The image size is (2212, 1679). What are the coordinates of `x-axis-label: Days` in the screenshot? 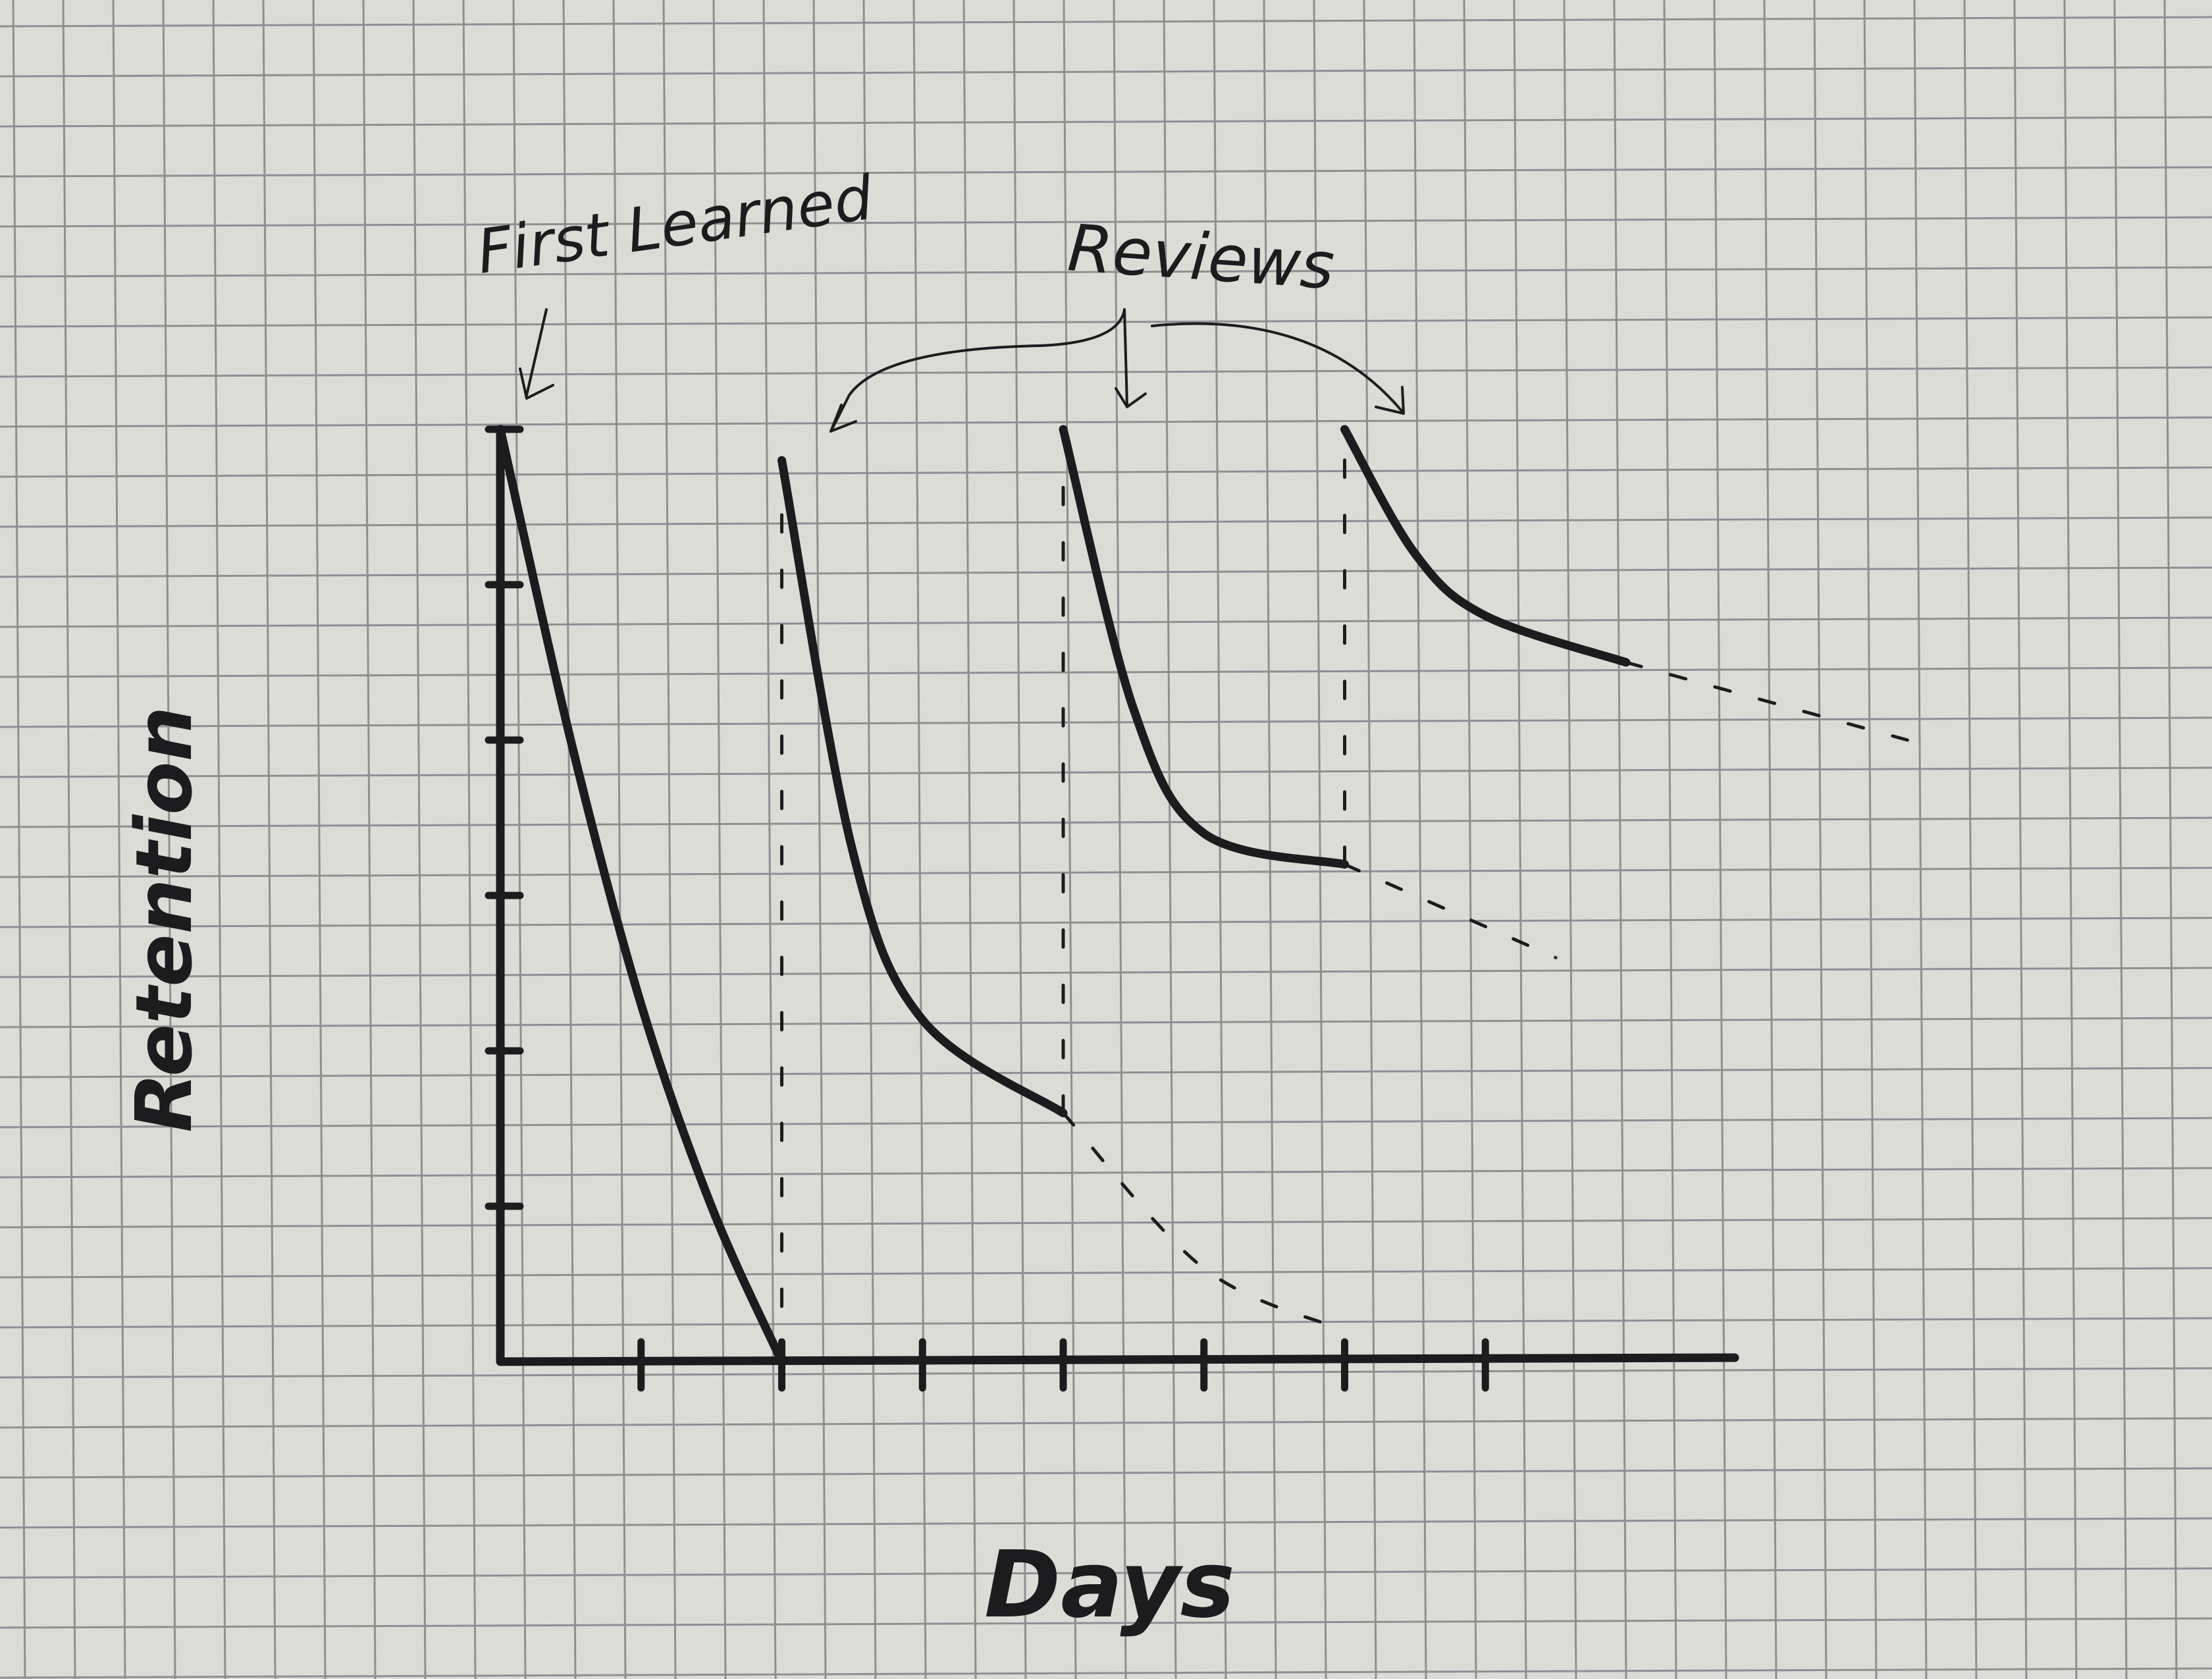 It's located at (1109, 1585).